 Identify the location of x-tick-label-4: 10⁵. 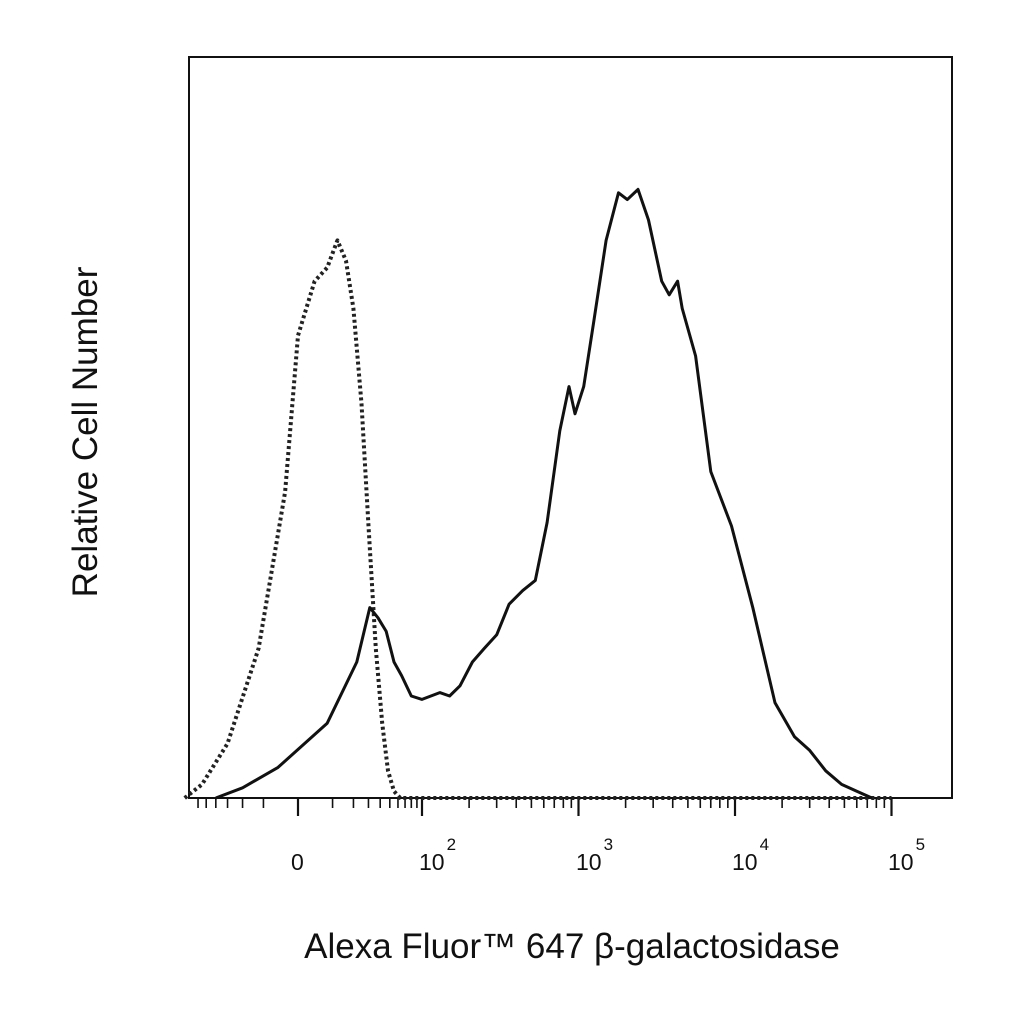
(906, 855).